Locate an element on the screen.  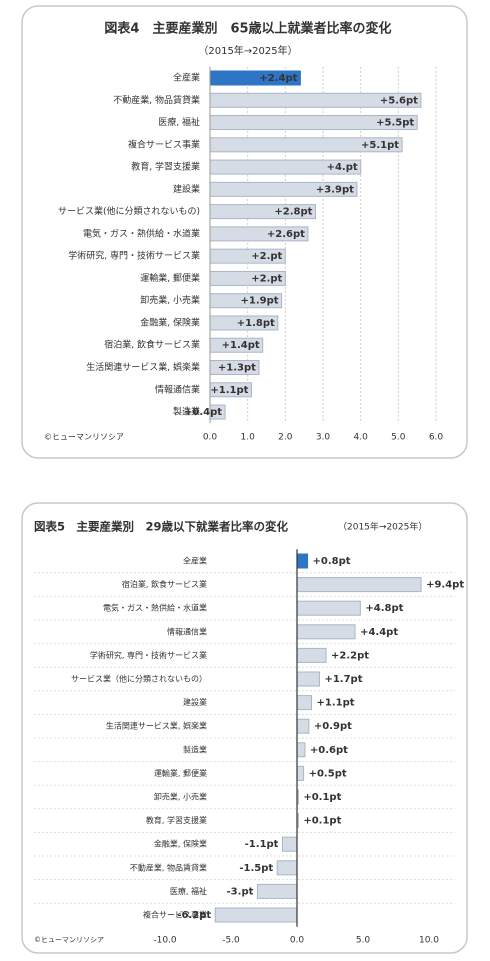
value-label: +4.4pt is located at coordinates (379, 632).